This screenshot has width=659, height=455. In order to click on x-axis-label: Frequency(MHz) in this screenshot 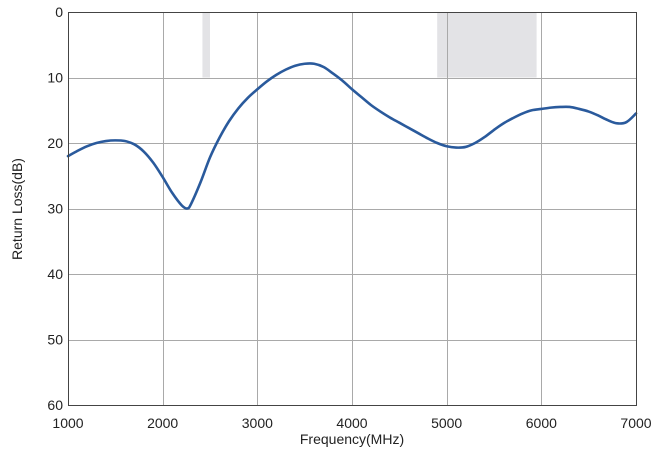, I will do `click(352, 439)`.